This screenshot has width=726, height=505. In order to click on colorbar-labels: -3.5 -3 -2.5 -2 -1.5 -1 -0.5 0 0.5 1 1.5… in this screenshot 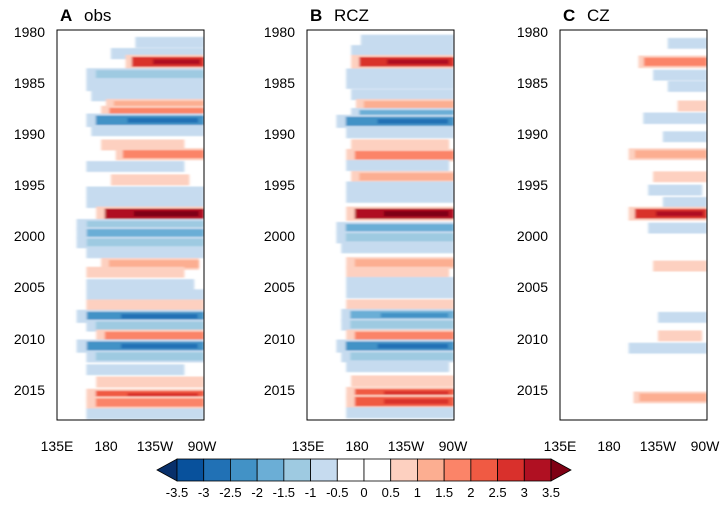, I will do `click(363, 492)`.